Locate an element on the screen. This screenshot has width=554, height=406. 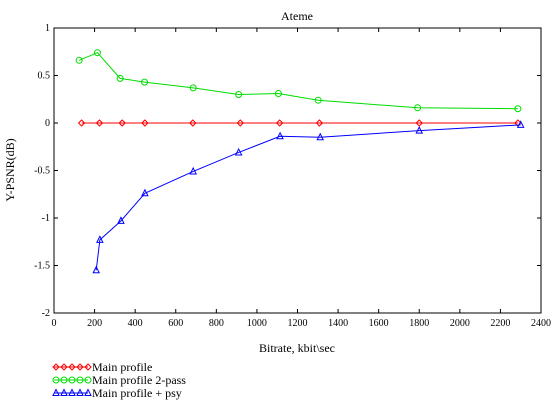
legend-item: Main profile + psy is located at coordinates (117, 393).